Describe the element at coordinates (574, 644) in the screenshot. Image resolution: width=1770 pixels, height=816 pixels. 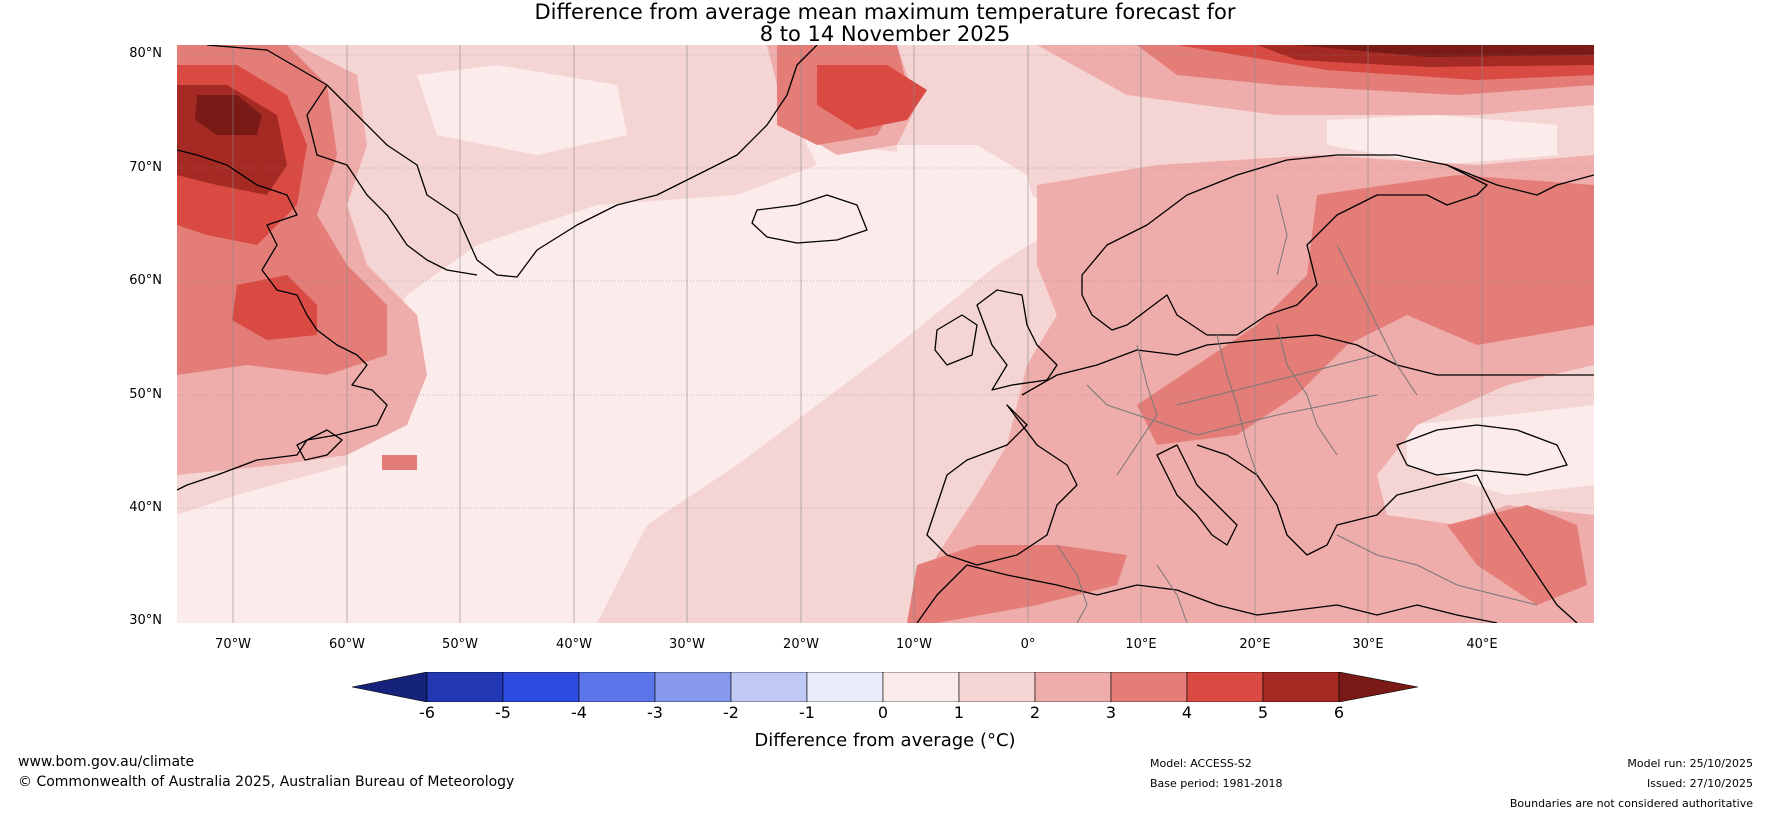
I see `lon-label-40w: 40°W` at that location.